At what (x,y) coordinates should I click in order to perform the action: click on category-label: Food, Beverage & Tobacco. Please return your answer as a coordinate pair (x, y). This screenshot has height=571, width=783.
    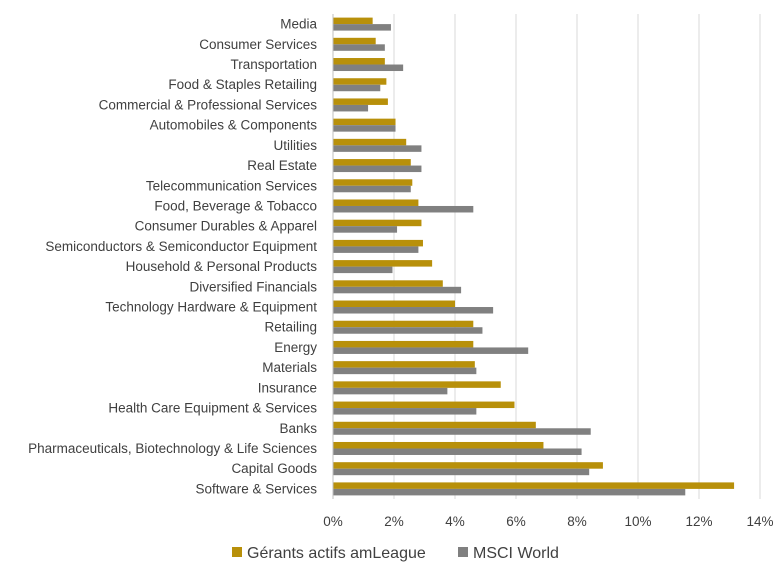
    Looking at the image, I should click on (235, 205).